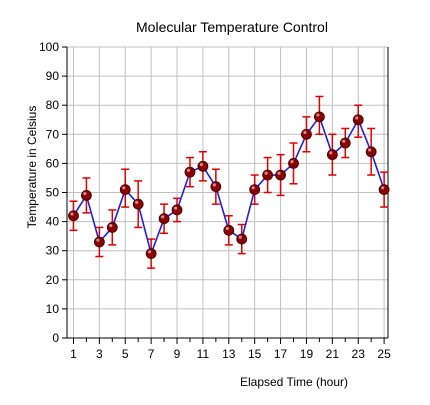  I want to click on x-tick-label: 21, so click(333, 354).